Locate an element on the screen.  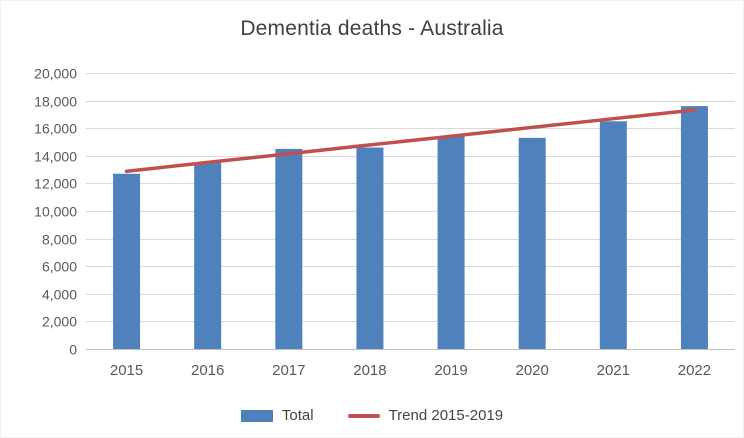
legend-item-total: Total is located at coordinates (277, 415).